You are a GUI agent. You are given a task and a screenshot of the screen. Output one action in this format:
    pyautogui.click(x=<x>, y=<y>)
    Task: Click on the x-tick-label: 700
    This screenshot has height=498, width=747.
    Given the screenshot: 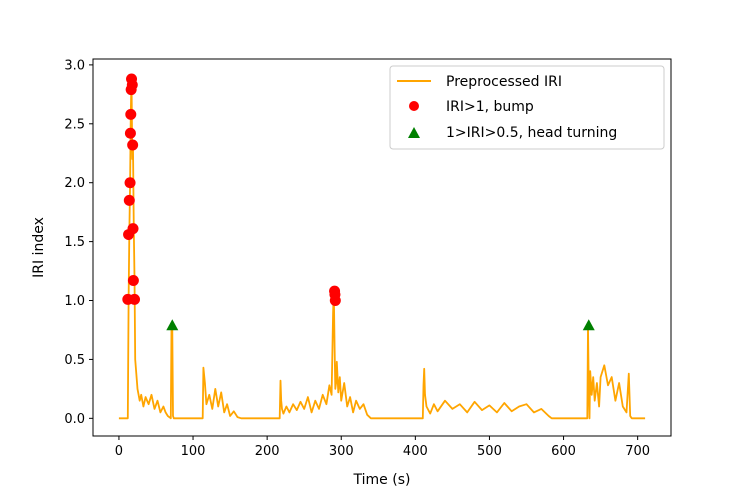 What is the action you would take?
    pyautogui.click(x=637, y=451)
    